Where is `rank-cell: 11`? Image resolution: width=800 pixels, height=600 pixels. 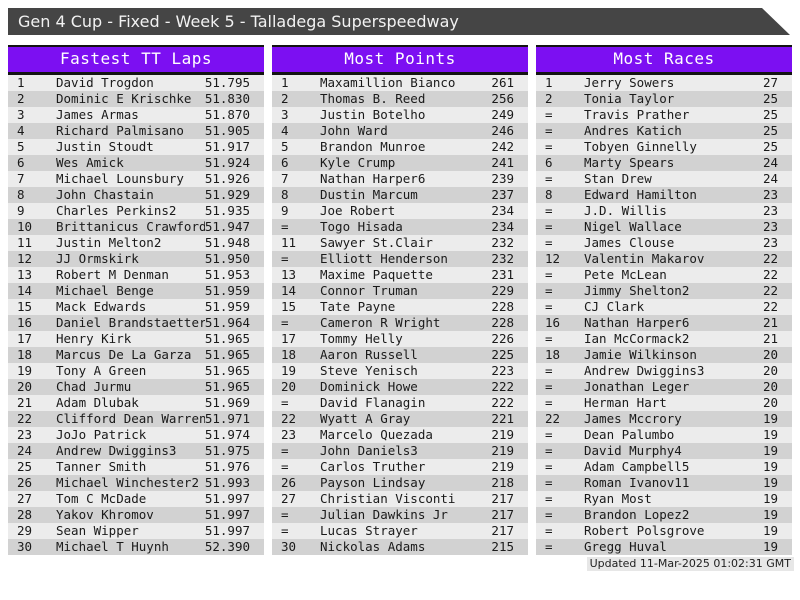 rank-cell: 11 is located at coordinates (289, 242).